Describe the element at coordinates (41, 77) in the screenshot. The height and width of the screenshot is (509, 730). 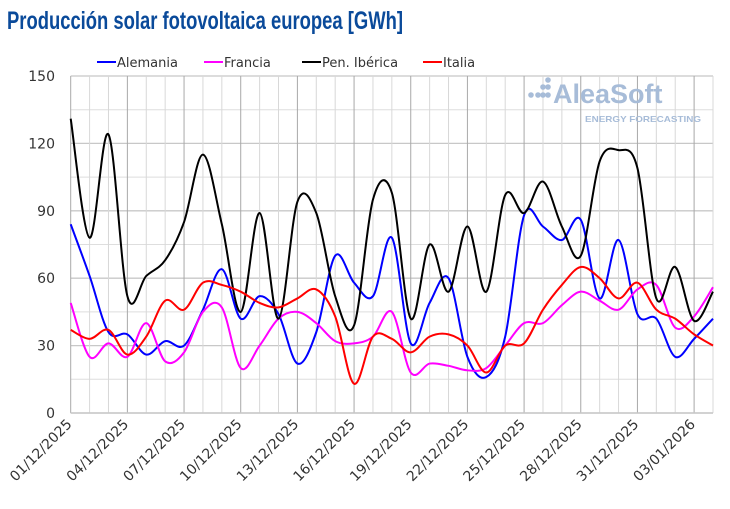
I see `y-tick-label: 150` at that location.